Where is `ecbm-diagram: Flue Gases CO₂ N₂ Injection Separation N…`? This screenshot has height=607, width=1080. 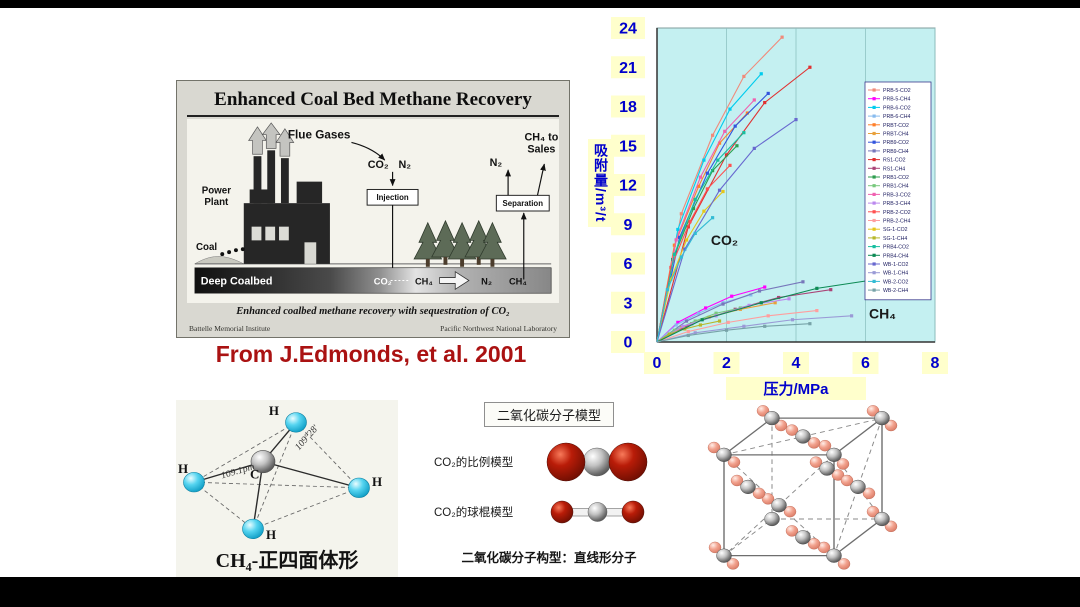 ecbm-diagram: Flue Gases CO₂ N₂ Injection Separation N… is located at coordinates (373, 211).